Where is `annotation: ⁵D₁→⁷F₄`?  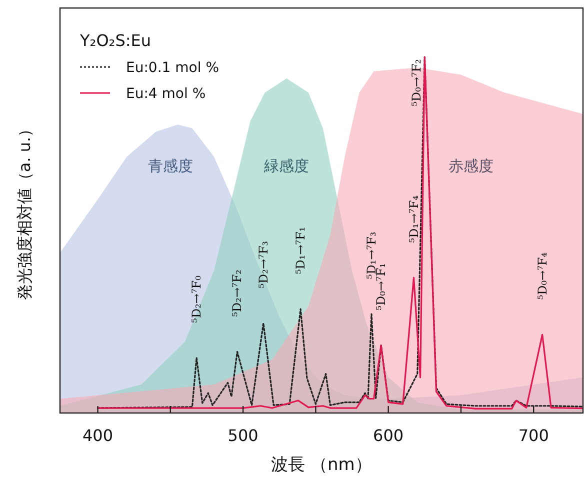
annotation: ⁵D₁→⁷F₄ is located at coordinates (413, 219).